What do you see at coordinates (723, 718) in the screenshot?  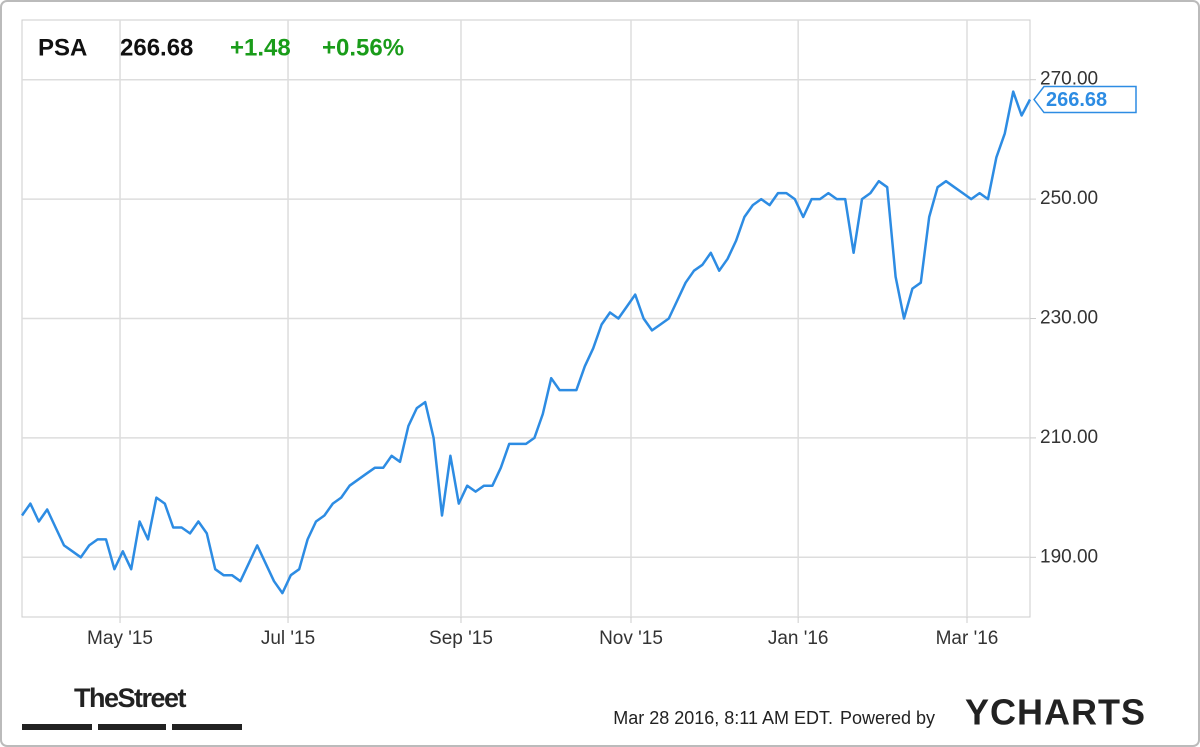 I see `timestamp: Mar 28 2016, 8:11 AM EDT.` at bounding box center [723, 718].